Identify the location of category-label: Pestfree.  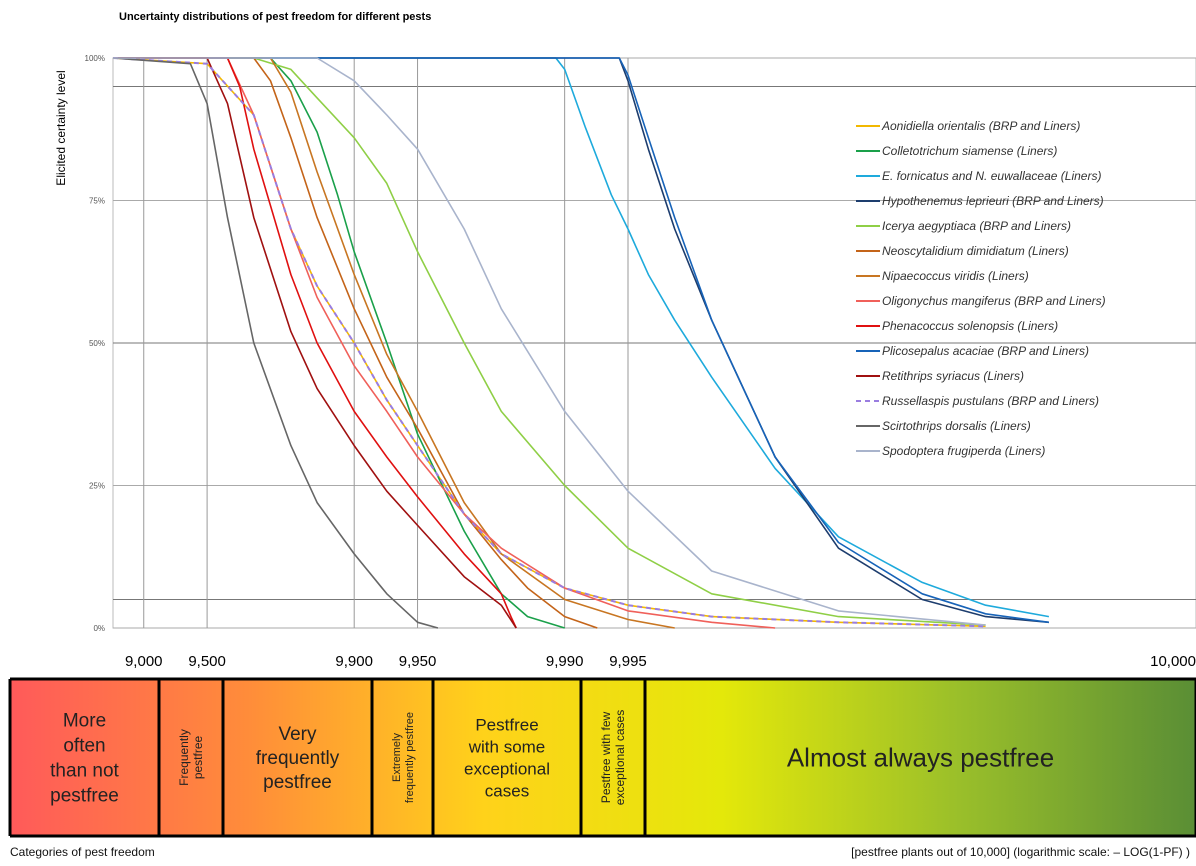
(506, 724).